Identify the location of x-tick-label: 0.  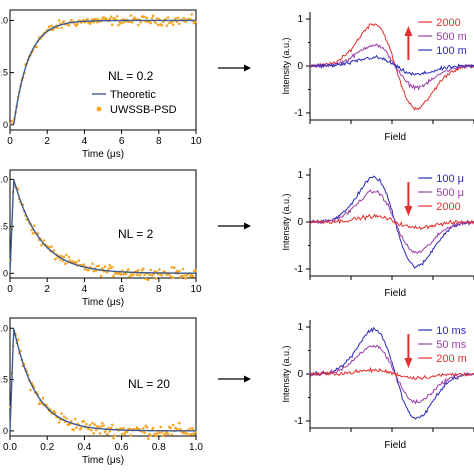
(10, 141).